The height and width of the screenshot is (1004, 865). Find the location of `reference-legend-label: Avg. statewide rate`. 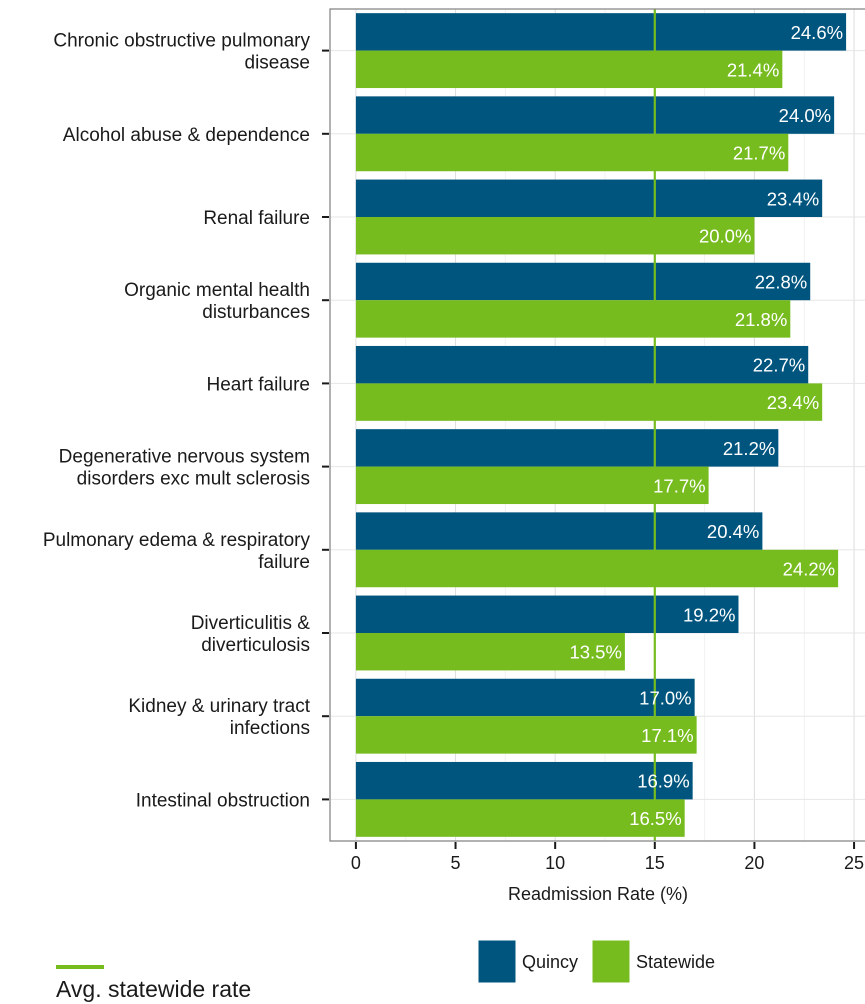

reference-legend-label: Avg. statewide rate is located at coordinates (153, 989).